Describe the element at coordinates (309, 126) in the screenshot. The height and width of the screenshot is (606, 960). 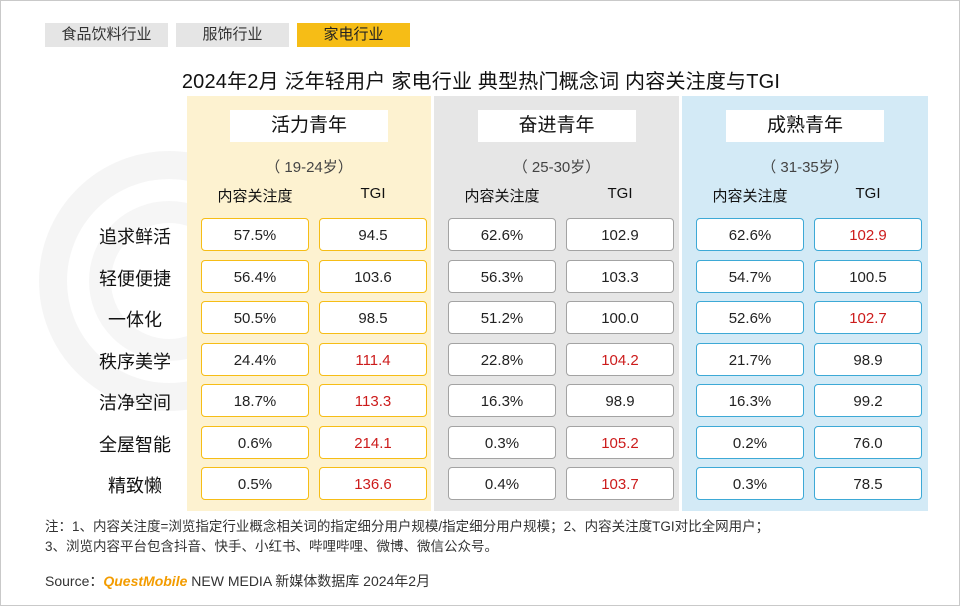
I see `group-title: 活力青年` at that location.